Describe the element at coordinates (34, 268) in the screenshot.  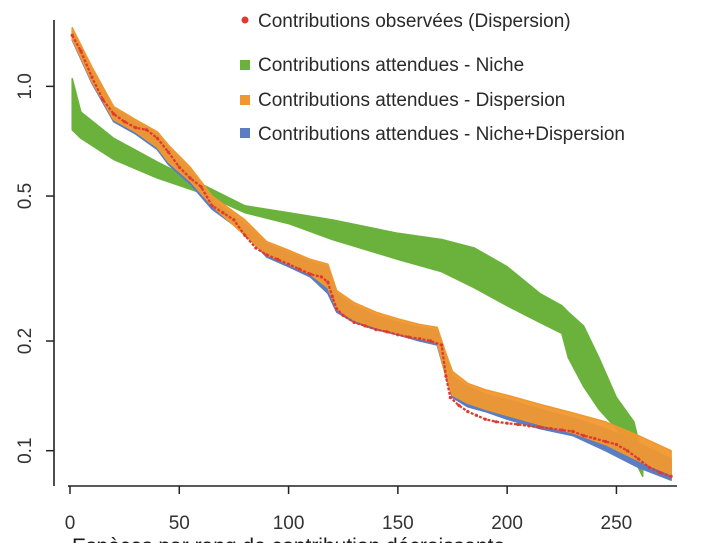
I see `y-ticks: 0.1 0.2 0.5 1.0` at that location.